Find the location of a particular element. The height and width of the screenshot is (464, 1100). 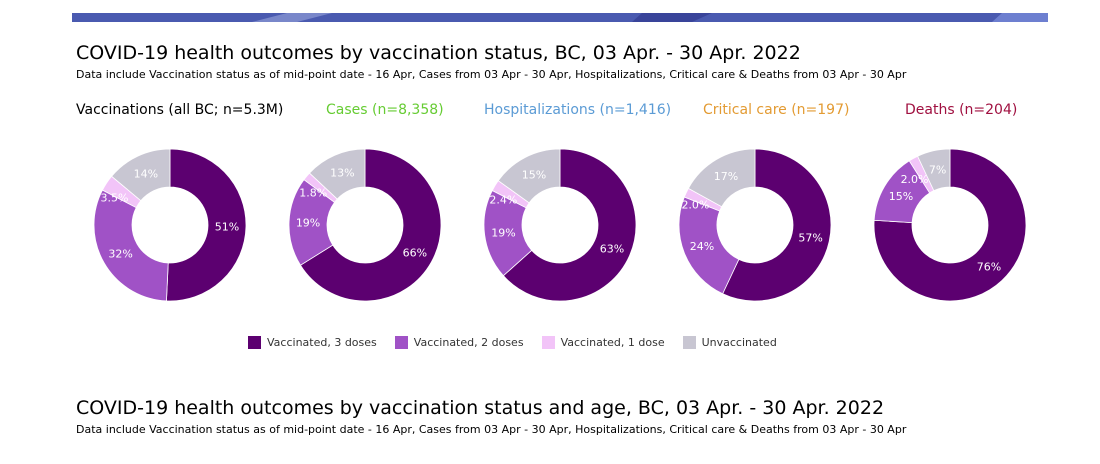

panel-title-deaths: Deaths (n=204) is located at coordinates (961, 110).